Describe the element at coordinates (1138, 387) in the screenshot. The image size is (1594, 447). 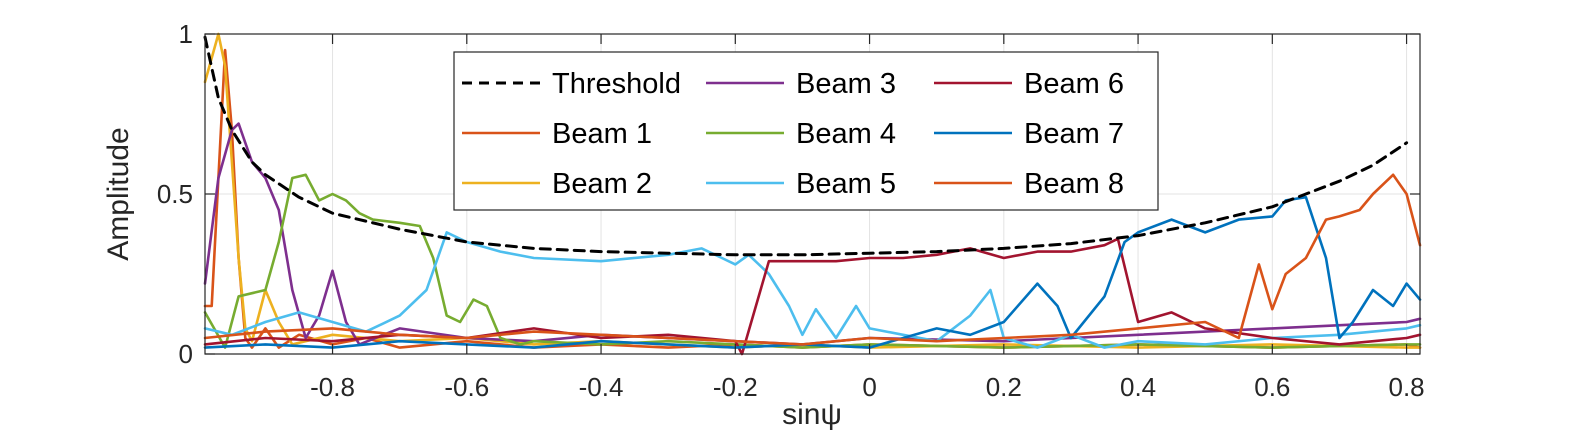
I see `x-tick-label: 0.4` at that location.